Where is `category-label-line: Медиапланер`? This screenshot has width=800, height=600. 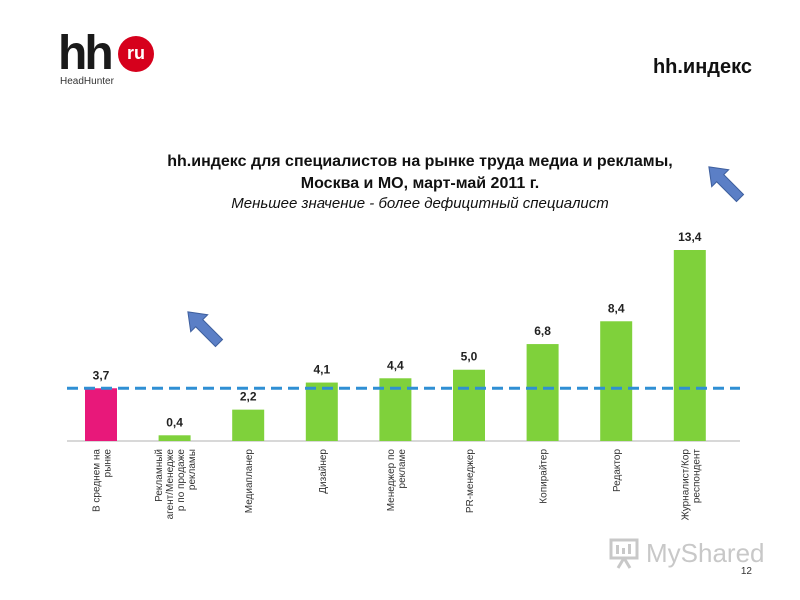 category-label-line: Медиапланер is located at coordinates (249, 481).